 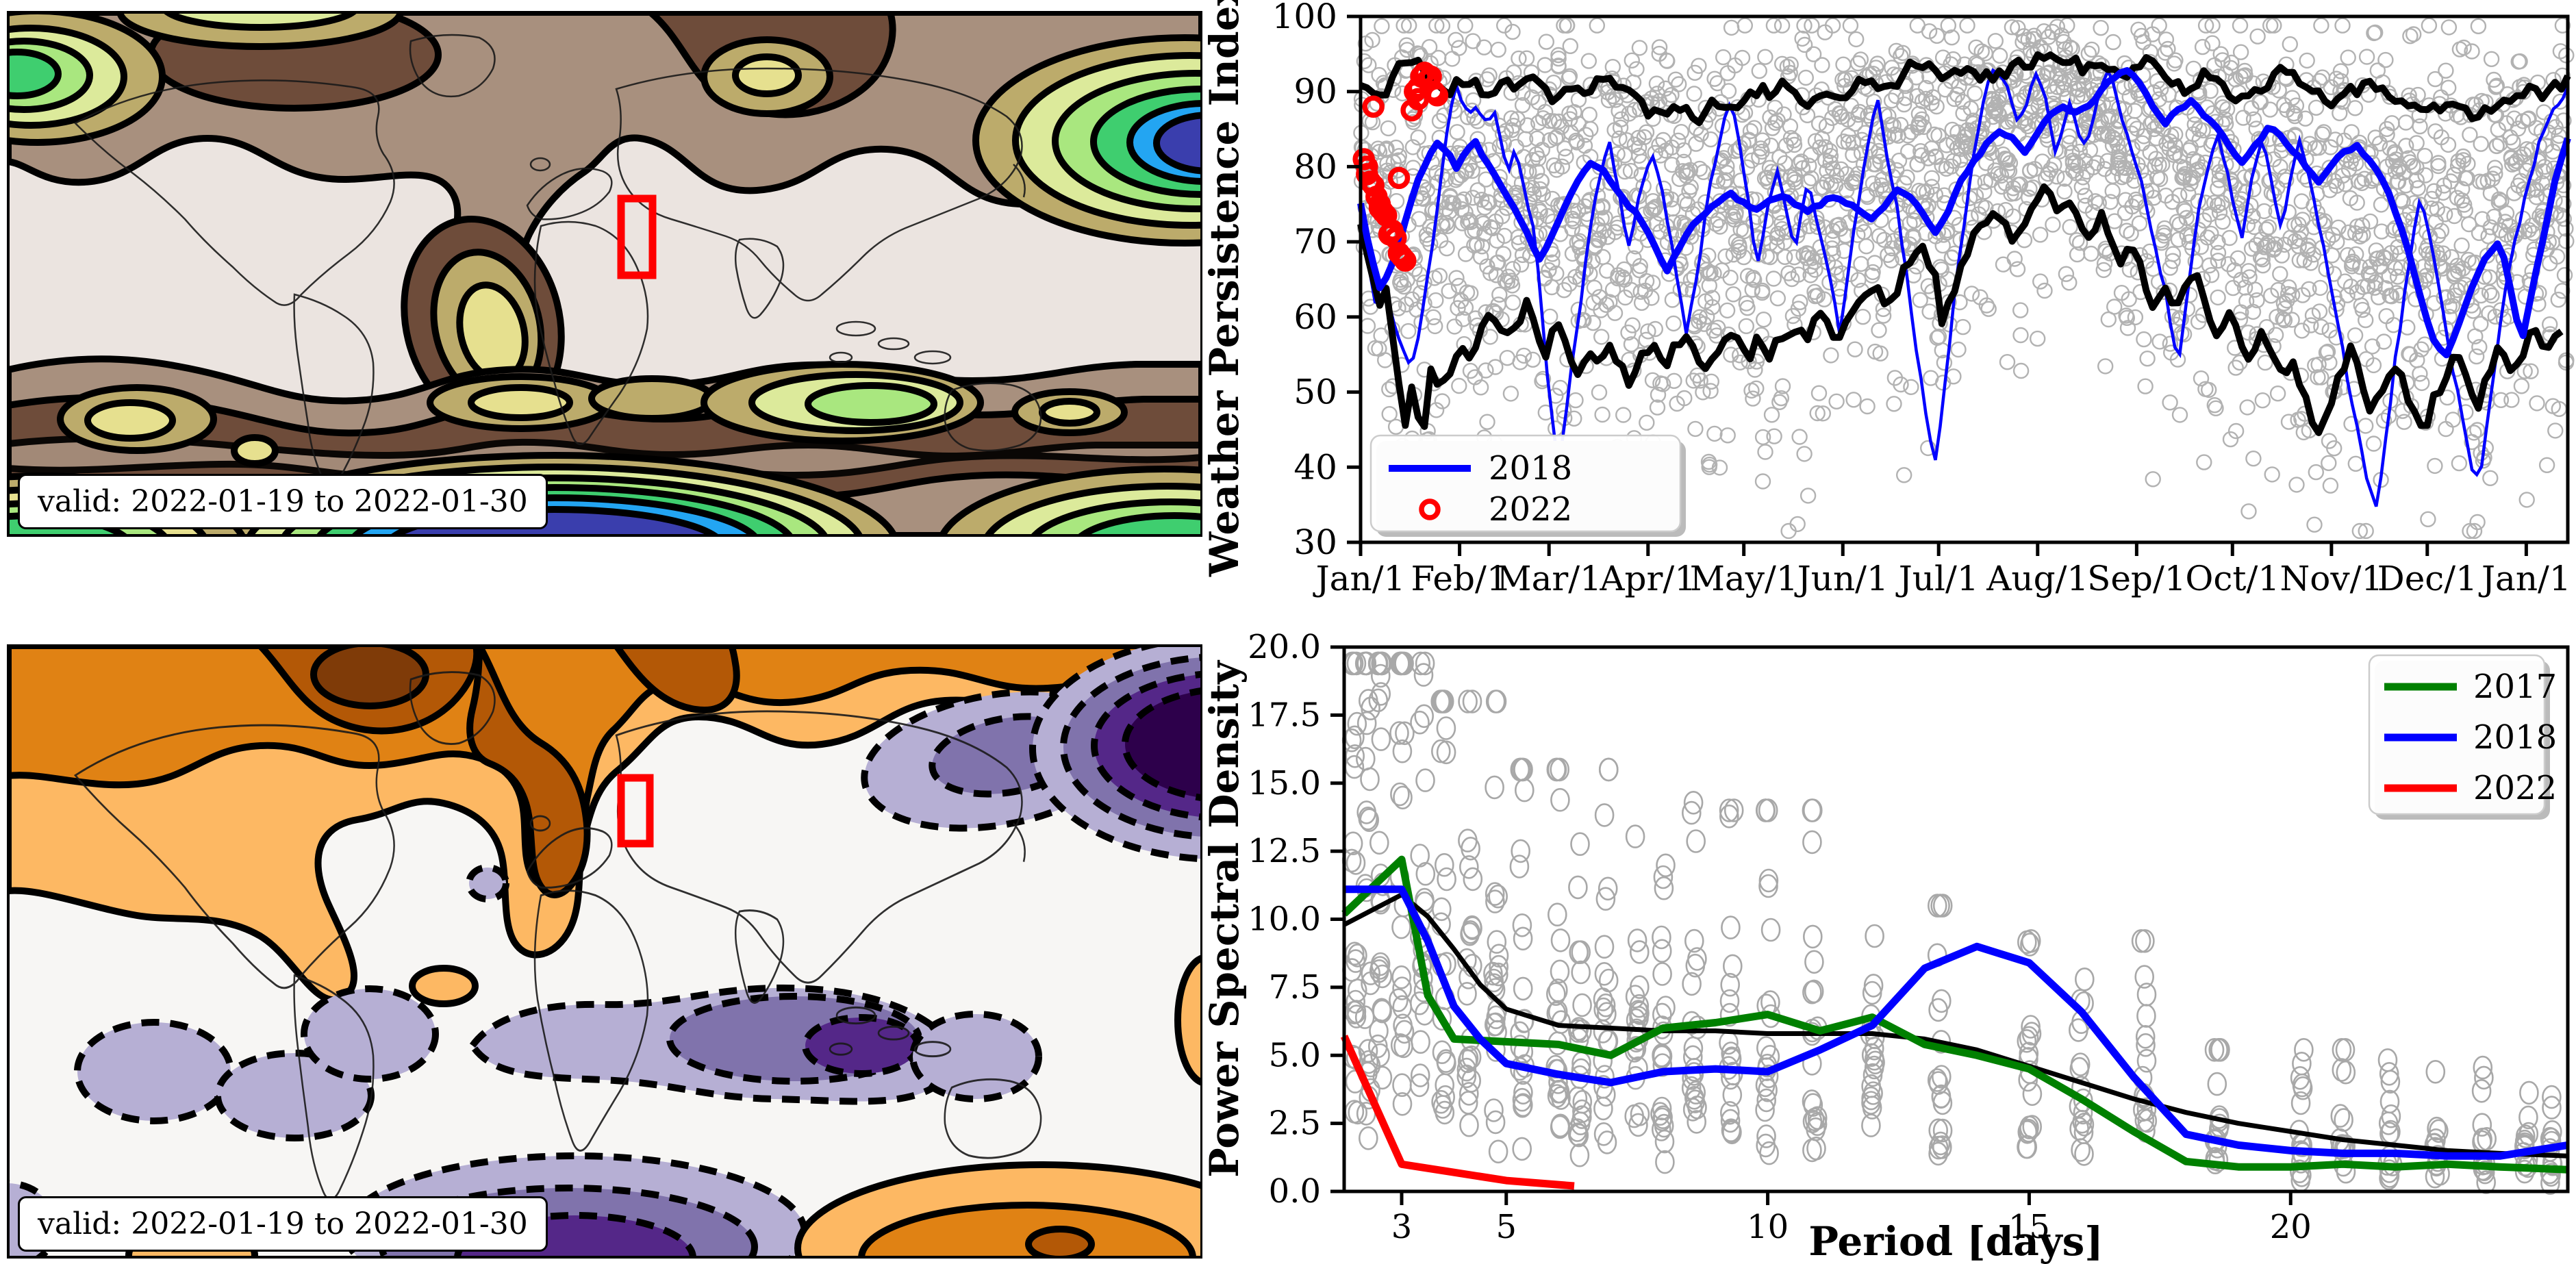 I want to click on svg-text: 5.0, so click(x=1295, y=1055).